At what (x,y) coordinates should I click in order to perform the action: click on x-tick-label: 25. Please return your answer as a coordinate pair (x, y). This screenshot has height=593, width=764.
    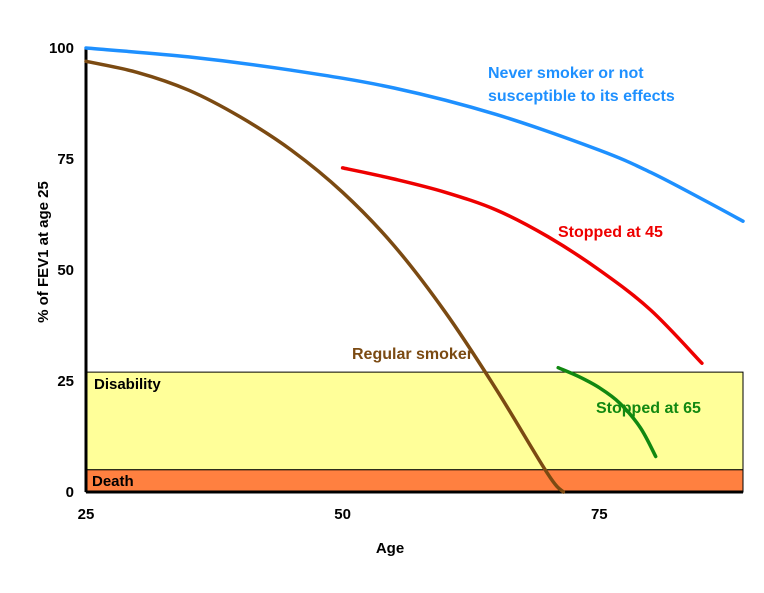
    Looking at the image, I should click on (86, 514).